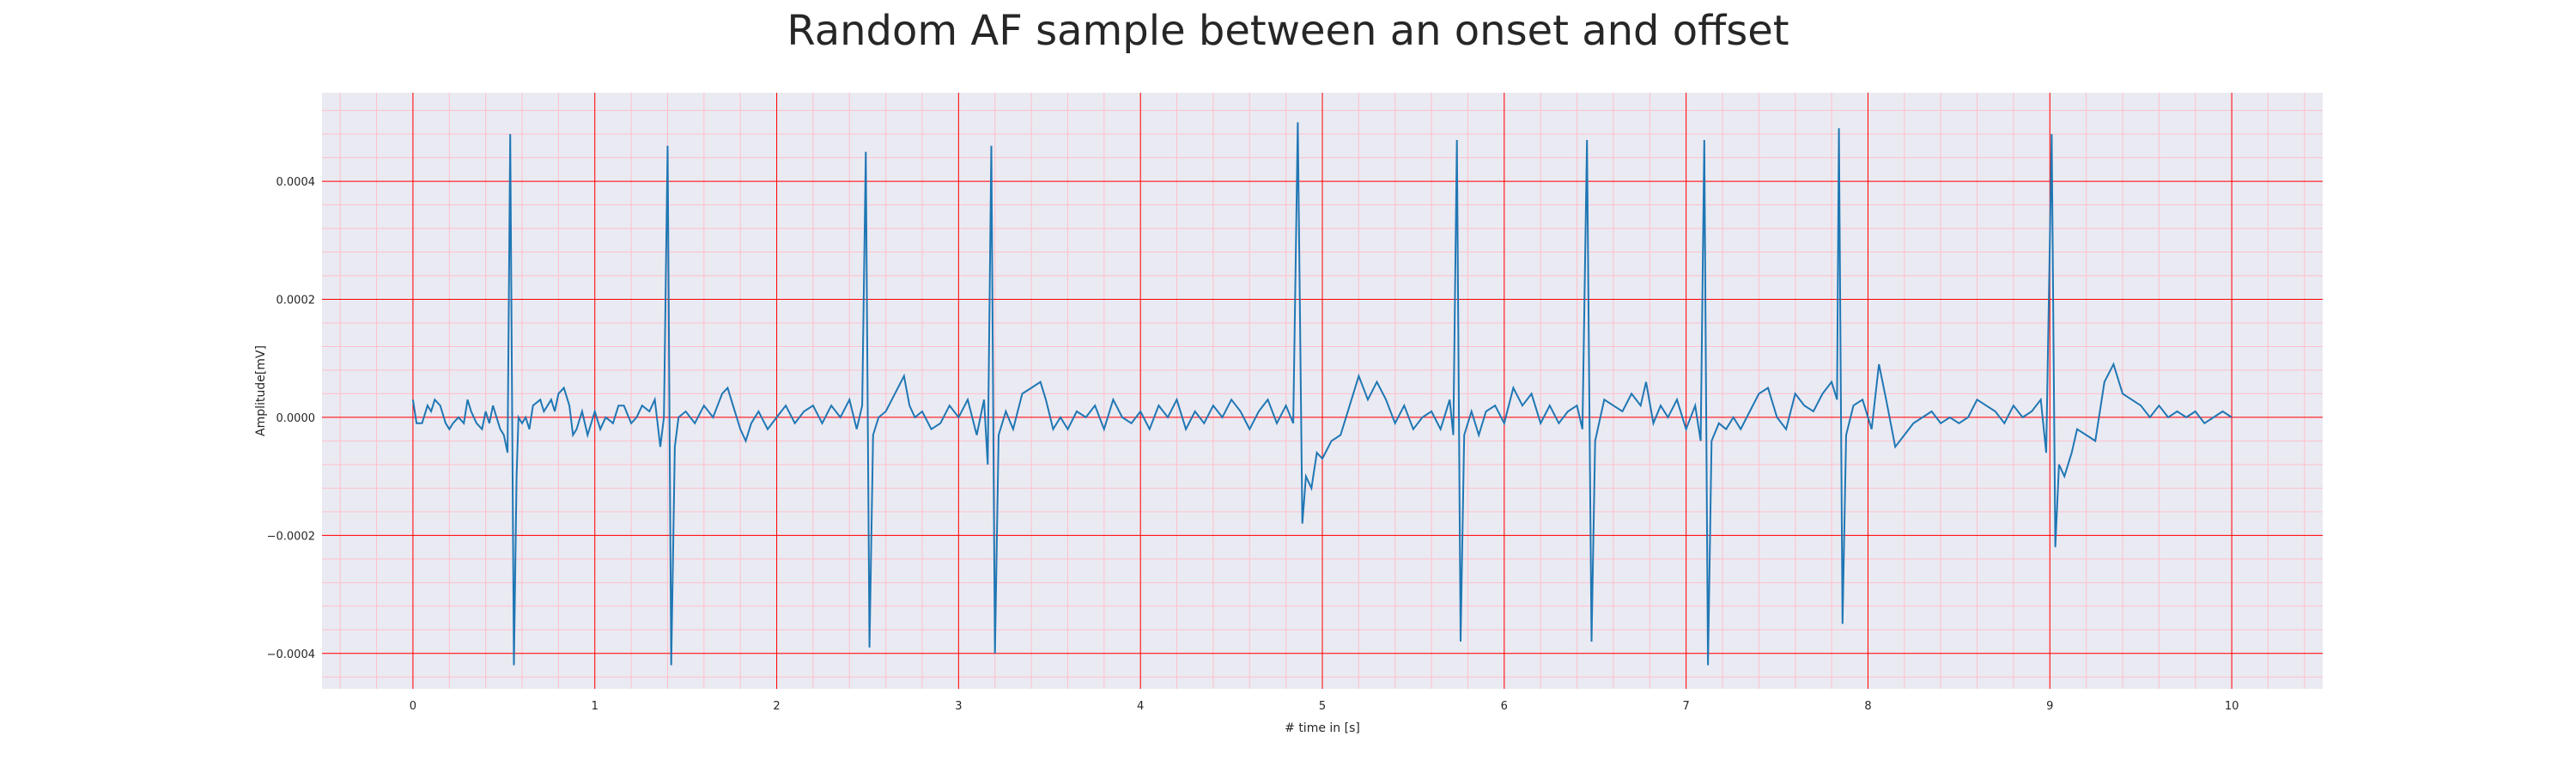  What do you see at coordinates (291, 654) in the screenshot?
I see `y-tick-label: −0.0004` at bounding box center [291, 654].